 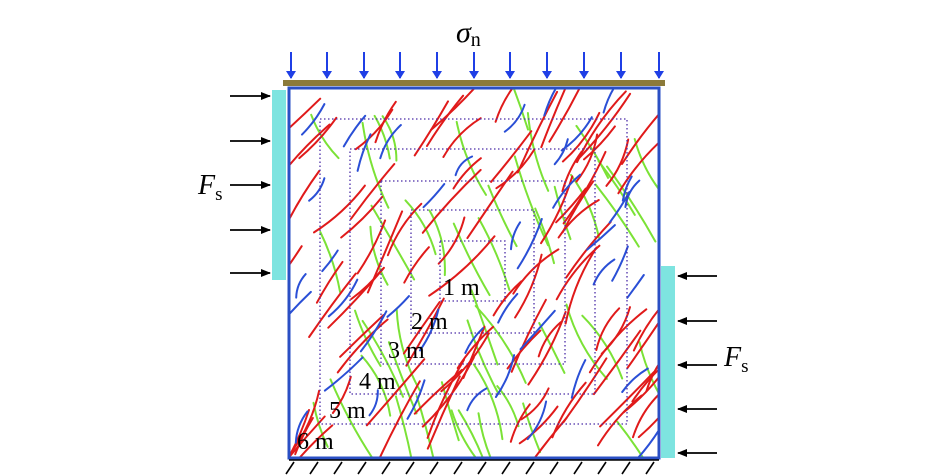 I want to click on left-shear-platen, so click(x=279, y=185).